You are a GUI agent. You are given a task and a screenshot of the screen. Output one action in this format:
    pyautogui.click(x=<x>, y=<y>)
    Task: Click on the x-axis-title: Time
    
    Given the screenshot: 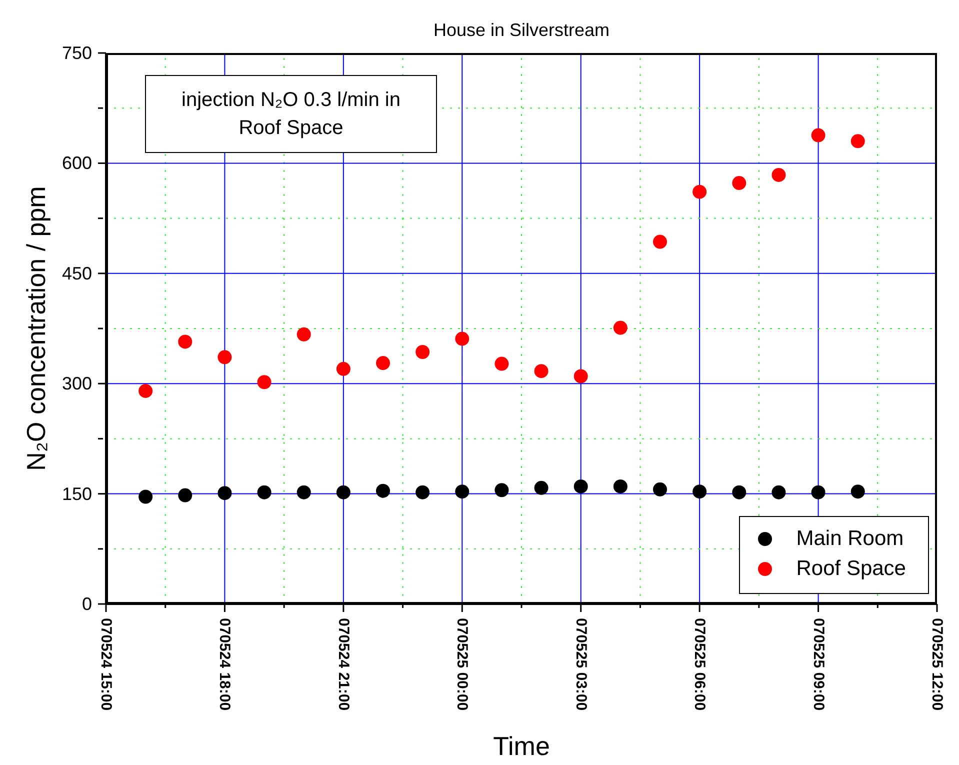 What is the action you would take?
    pyautogui.click(x=521, y=746)
    